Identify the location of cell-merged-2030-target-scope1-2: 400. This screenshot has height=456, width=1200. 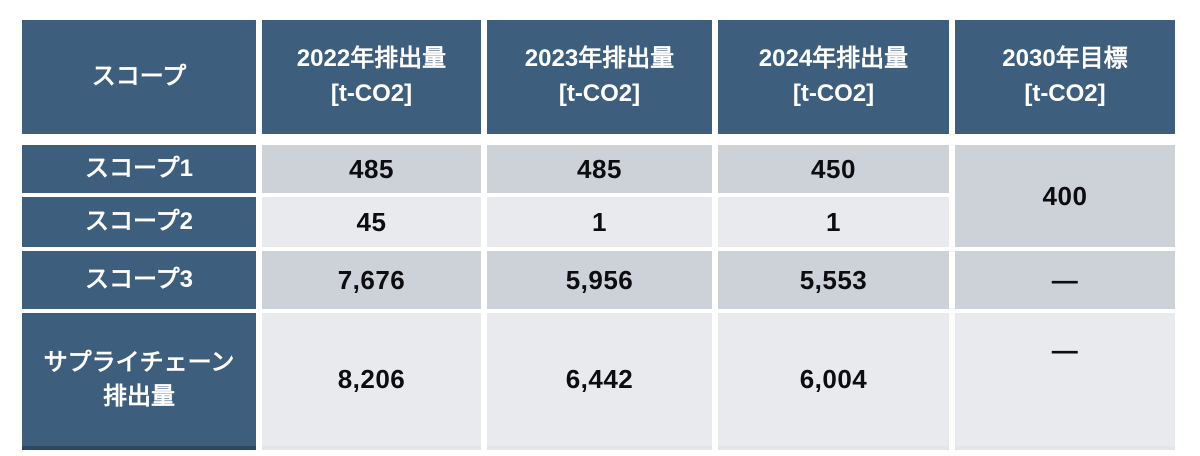
(1065, 196).